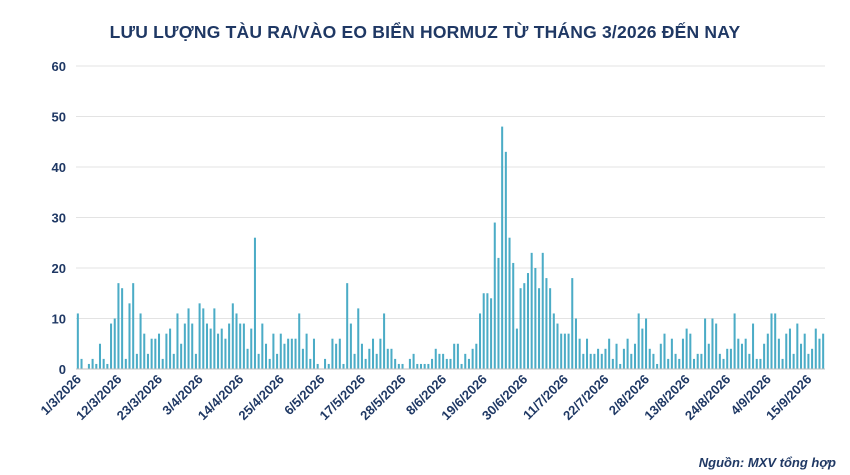 Image resolution: width=850 pixels, height=475 pixels. I want to click on y-tick-label: 0, so click(62, 369).